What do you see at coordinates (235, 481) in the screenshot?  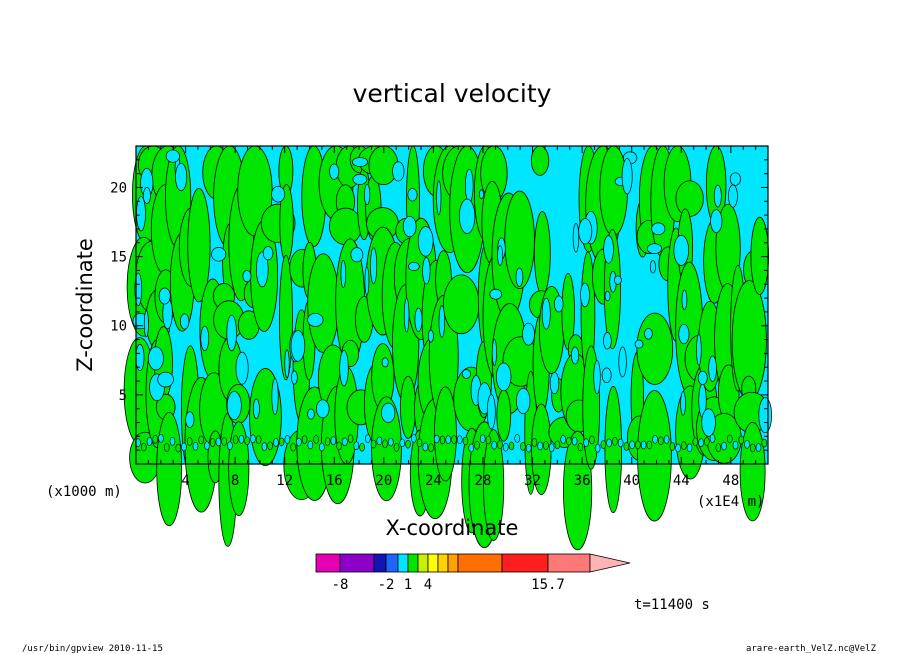 I see `x-tick-label: 8` at bounding box center [235, 481].